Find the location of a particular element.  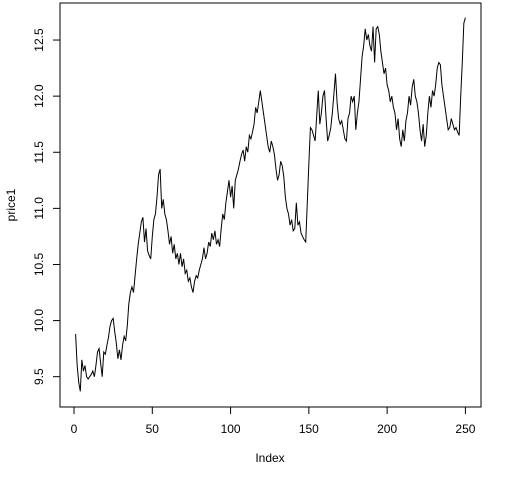

x-tick-label: 200 is located at coordinates (387, 429).